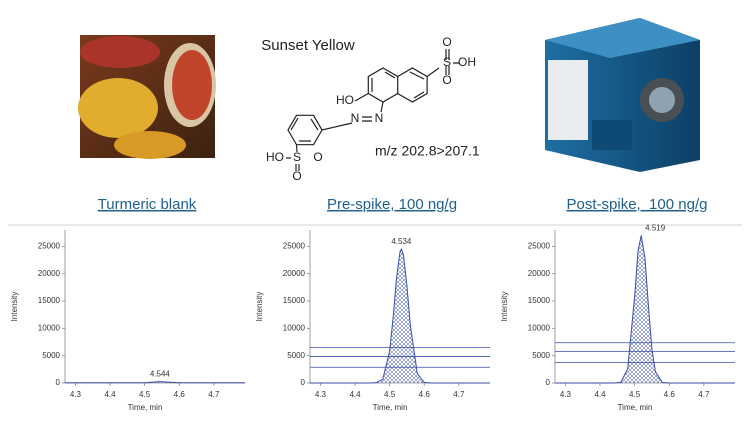 The width and height of the screenshot is (750, 421). Describe the element at coordinates (637, 204) in the screenshot. I see `chart-title: Post-spike, 100 ng/g` at that location.